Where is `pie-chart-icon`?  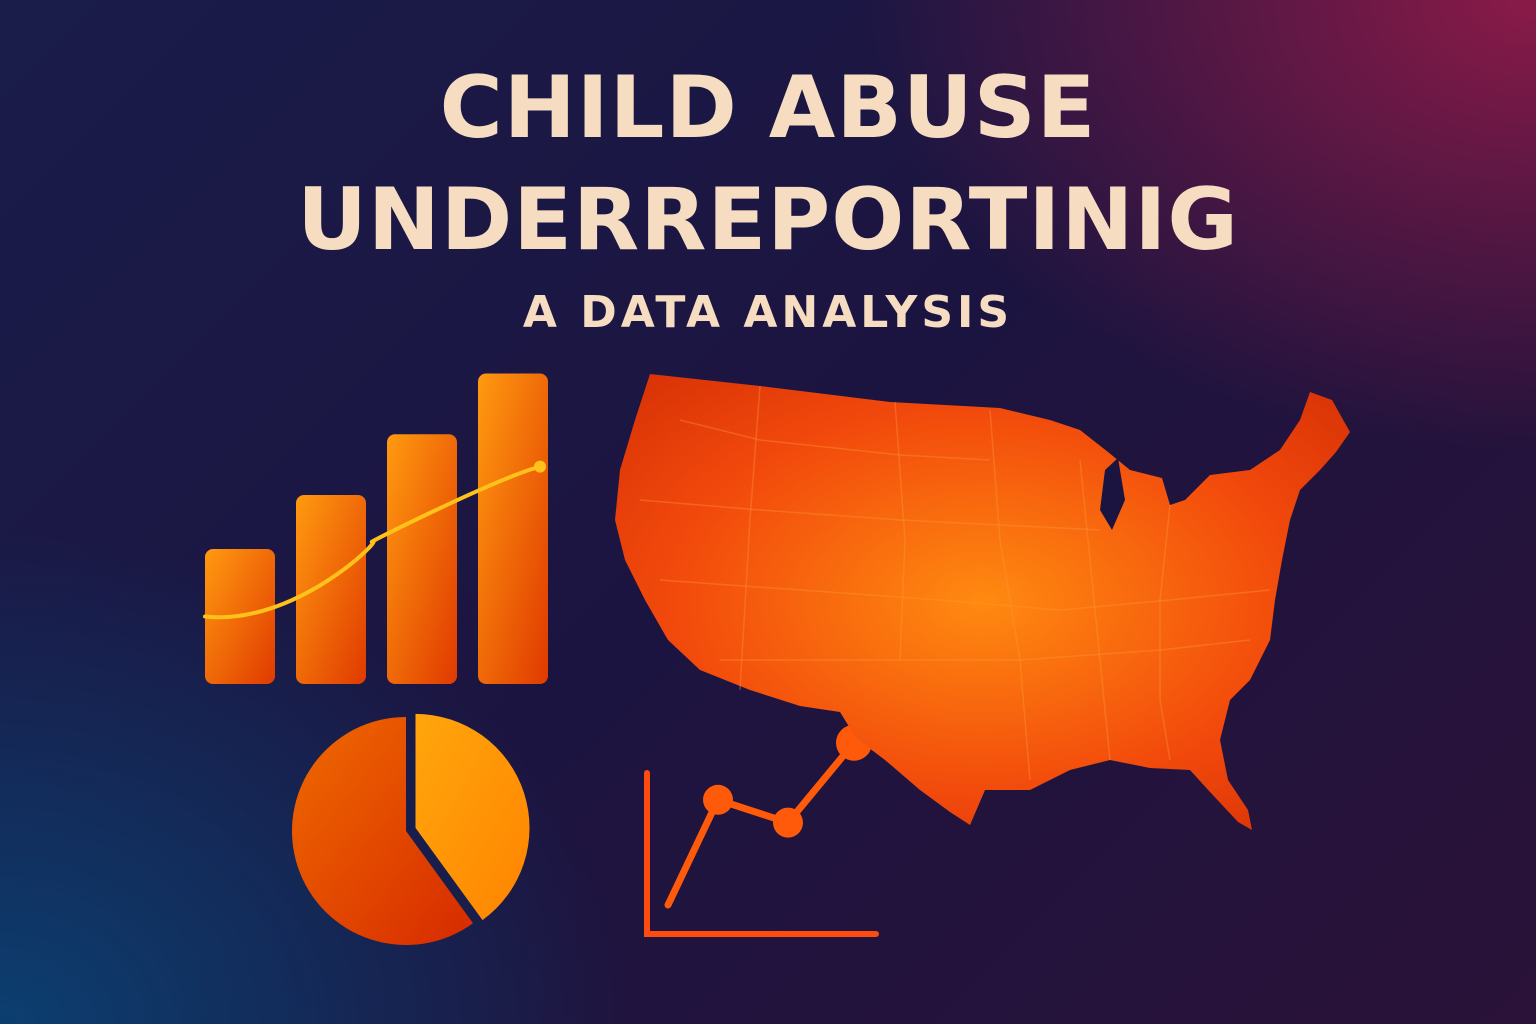 pie-chart-icon is located at coordinates (411, 829).